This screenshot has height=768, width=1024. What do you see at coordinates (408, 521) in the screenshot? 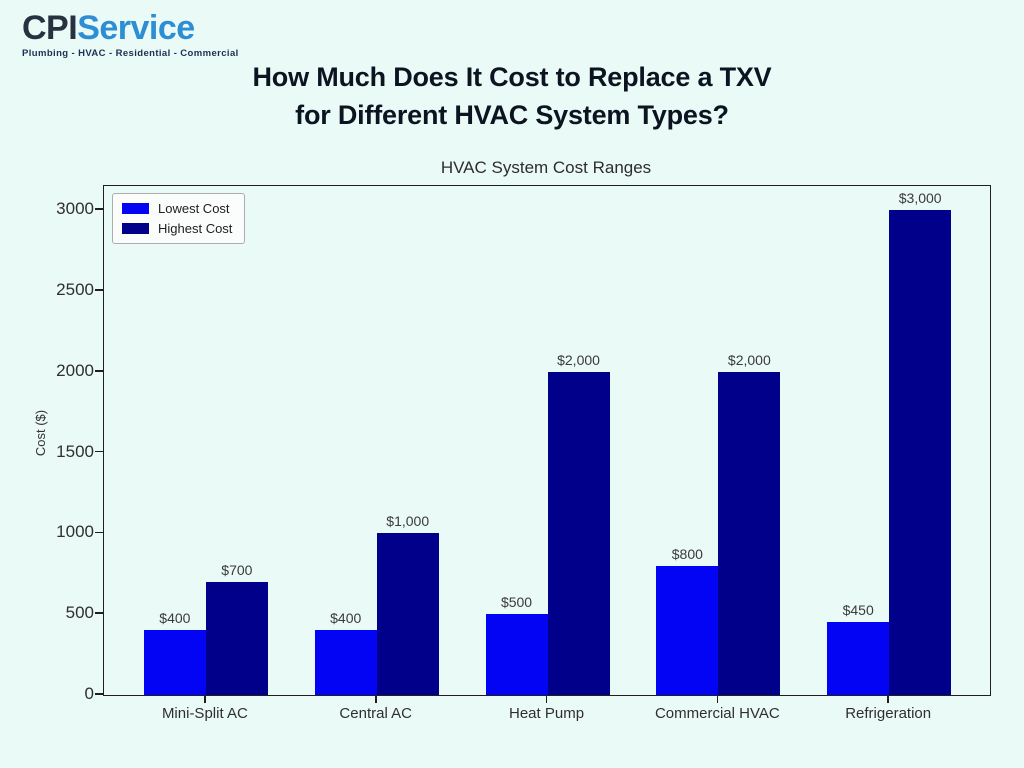
I see `bar-value-label-highest-cost-central-ac: $1,000` at bounding box center [408, 521].